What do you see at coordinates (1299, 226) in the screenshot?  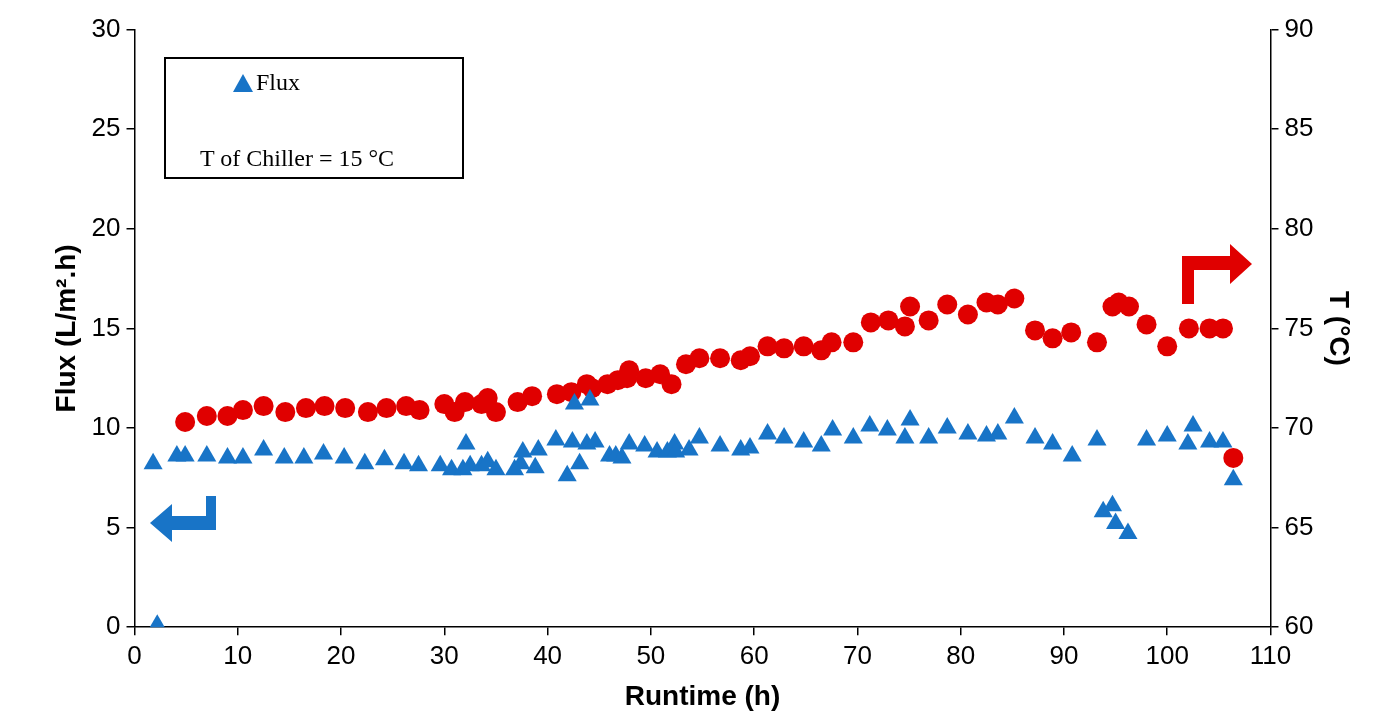 I see `y2-tick-label: 80` at bounding box center [1299, 226].